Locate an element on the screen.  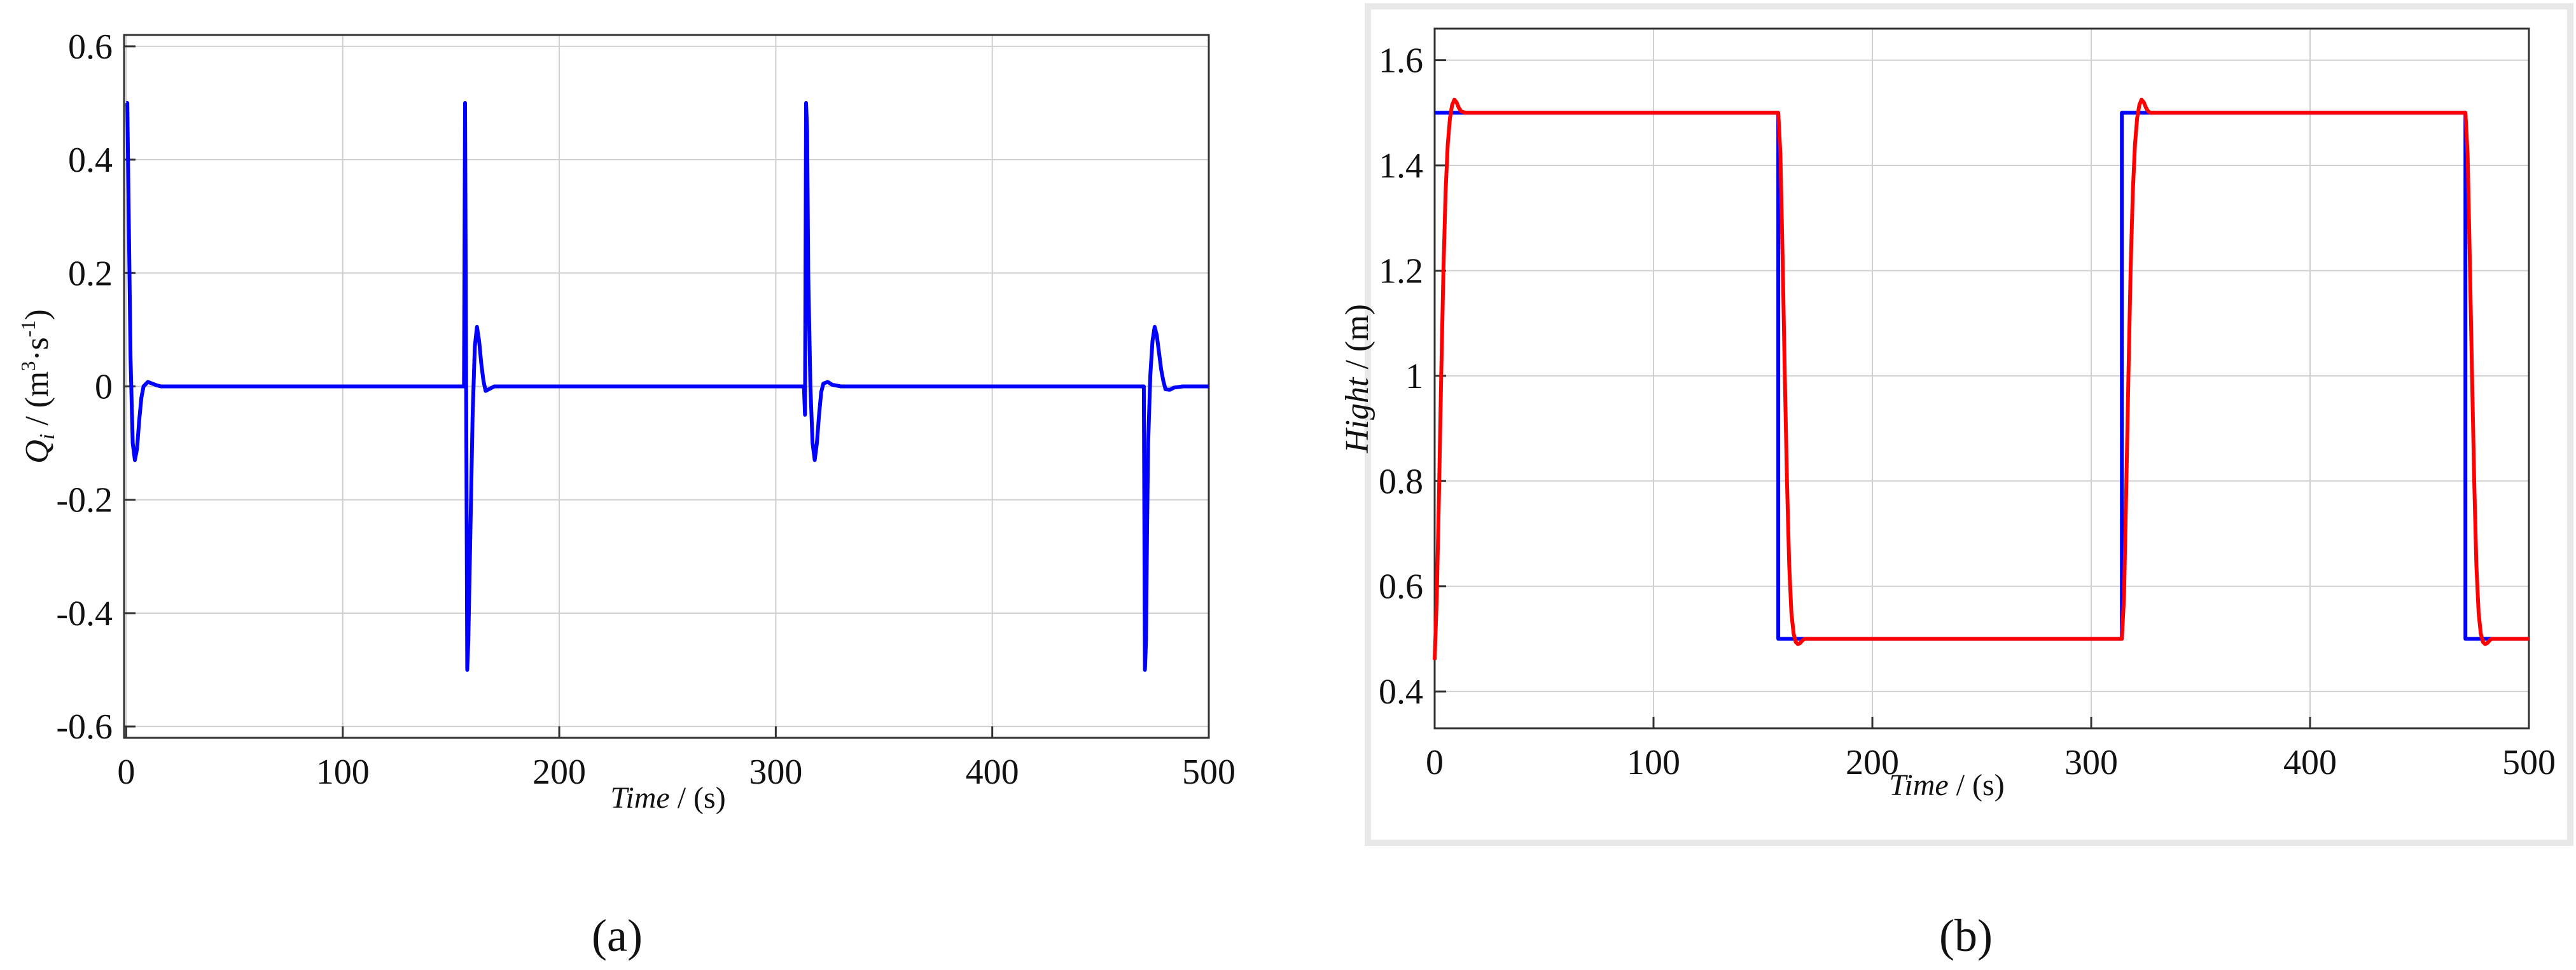
y-tick-label: 1 is located at coordinates (1414, 376).